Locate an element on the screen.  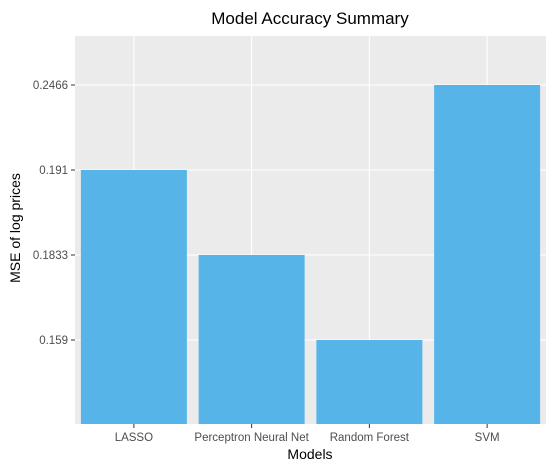
y-tick-label: 0.159 is located at coordinates (53, 341).